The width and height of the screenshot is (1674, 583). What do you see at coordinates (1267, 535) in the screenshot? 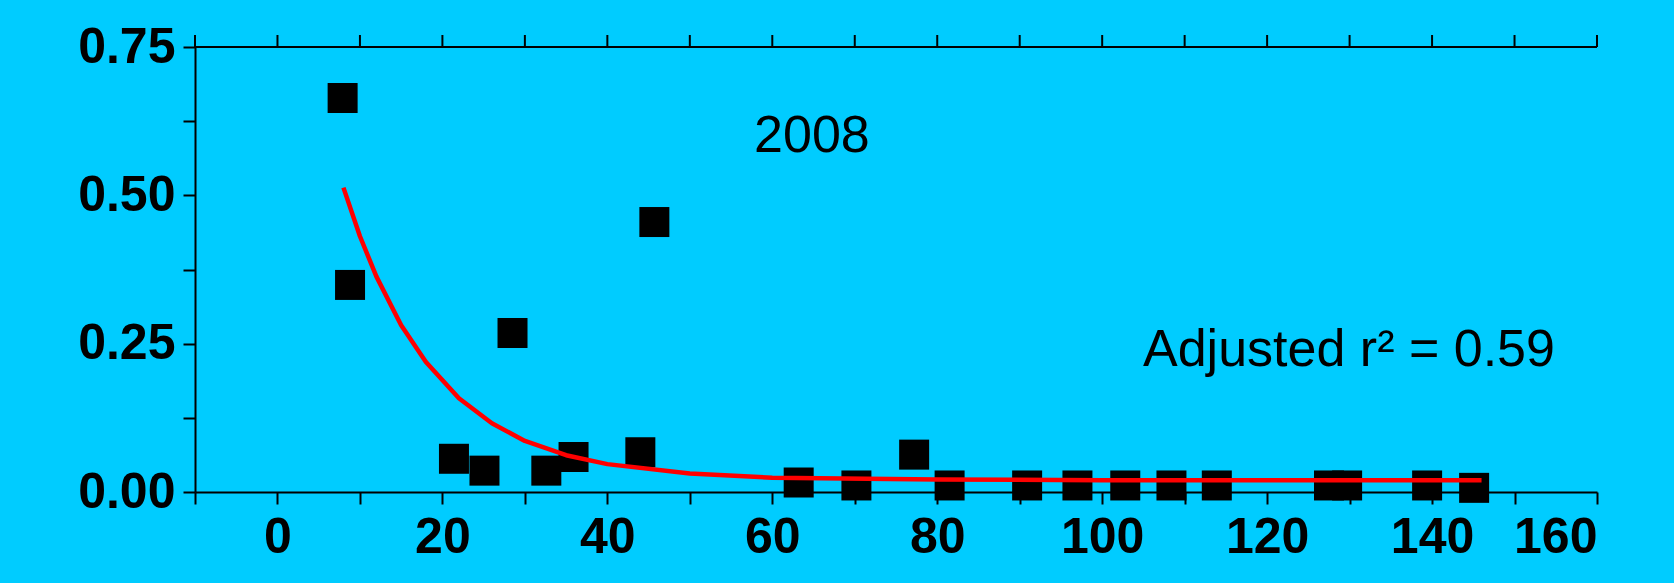
I see `x-tick-label: 120` at bounding box center [1267, 535].